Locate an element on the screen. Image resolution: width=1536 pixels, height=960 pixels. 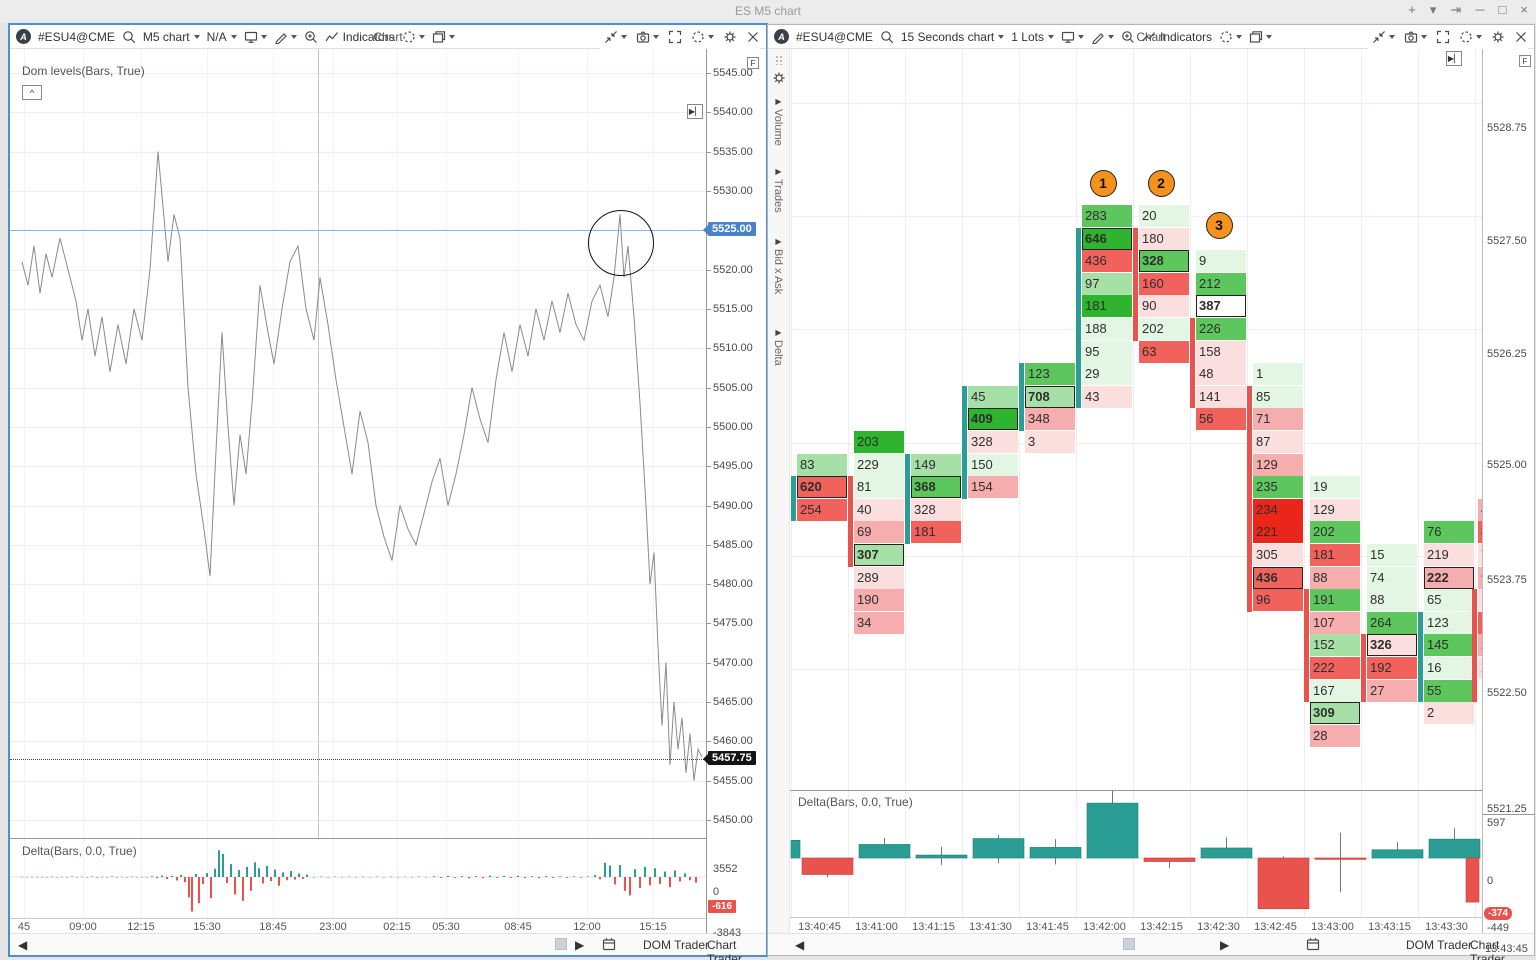
left-delta-panel: Delta(Bars, 0.0, True) is located at coordinates (358, 878).